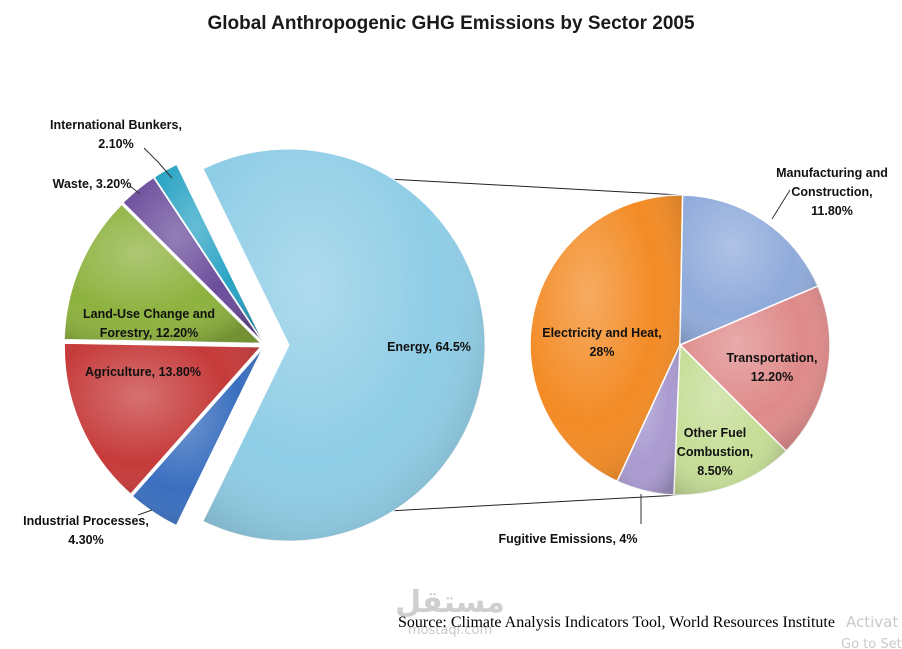 The image size is (902, 649). I want to click on main-slice-land-use-change-and-shading, so click(162, 274).